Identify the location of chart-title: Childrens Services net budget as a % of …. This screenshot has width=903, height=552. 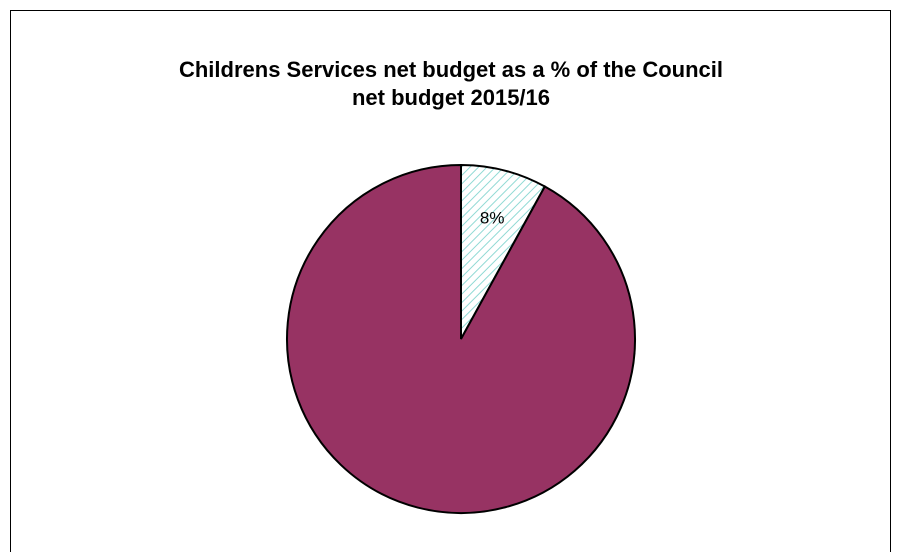
(450, 83).